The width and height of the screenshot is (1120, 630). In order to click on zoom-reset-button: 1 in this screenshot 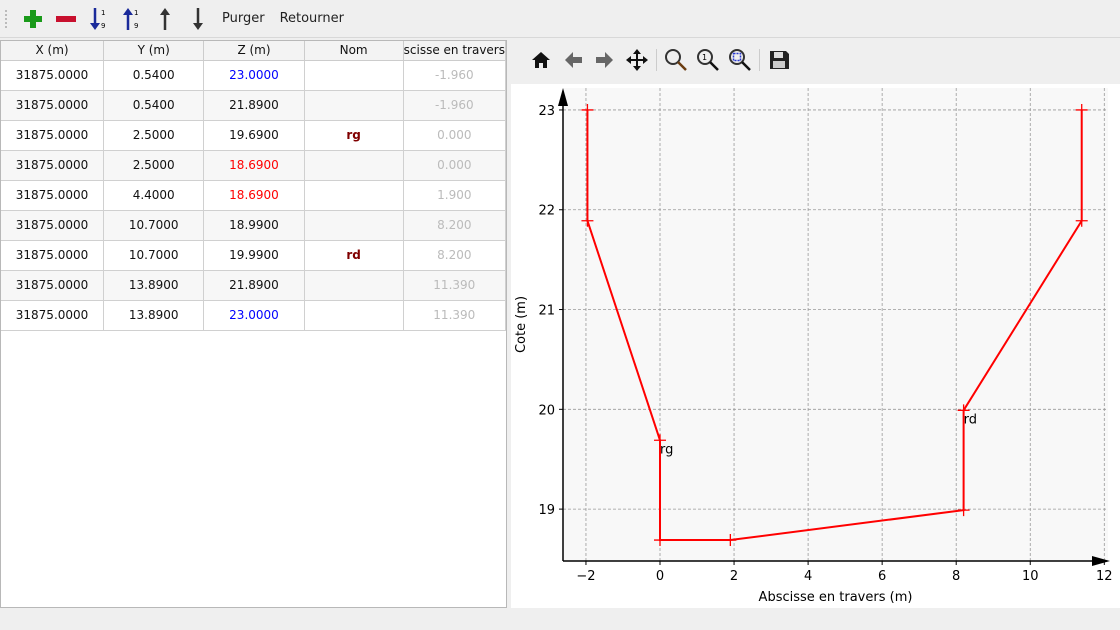, I will do `click(708, 60)`.